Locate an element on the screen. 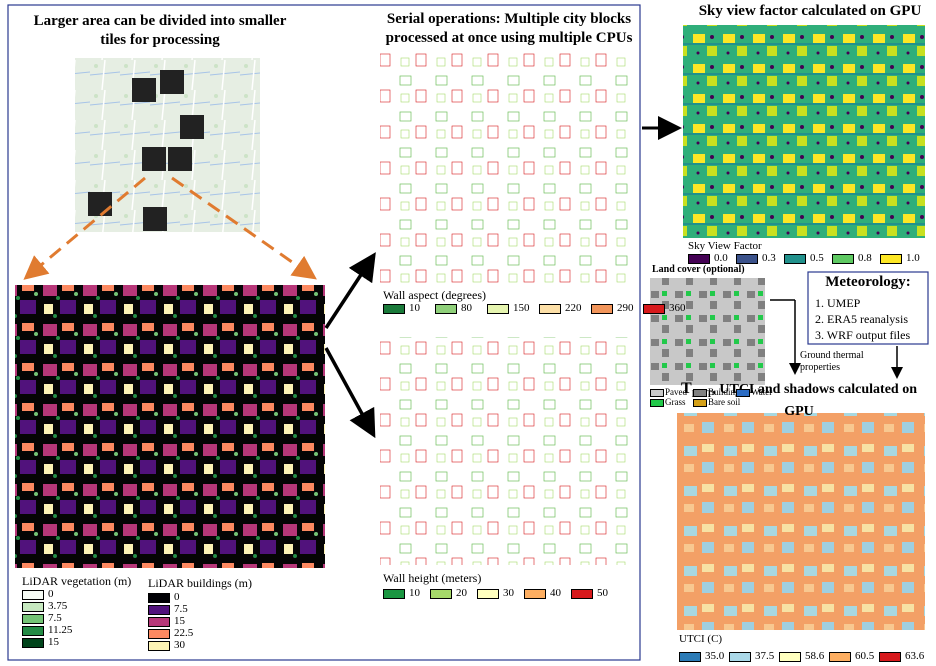 The height and width of the screenshot is (666, 936). list-item: 2. ERA5 reanalysis is located at coordinates (861, 319).